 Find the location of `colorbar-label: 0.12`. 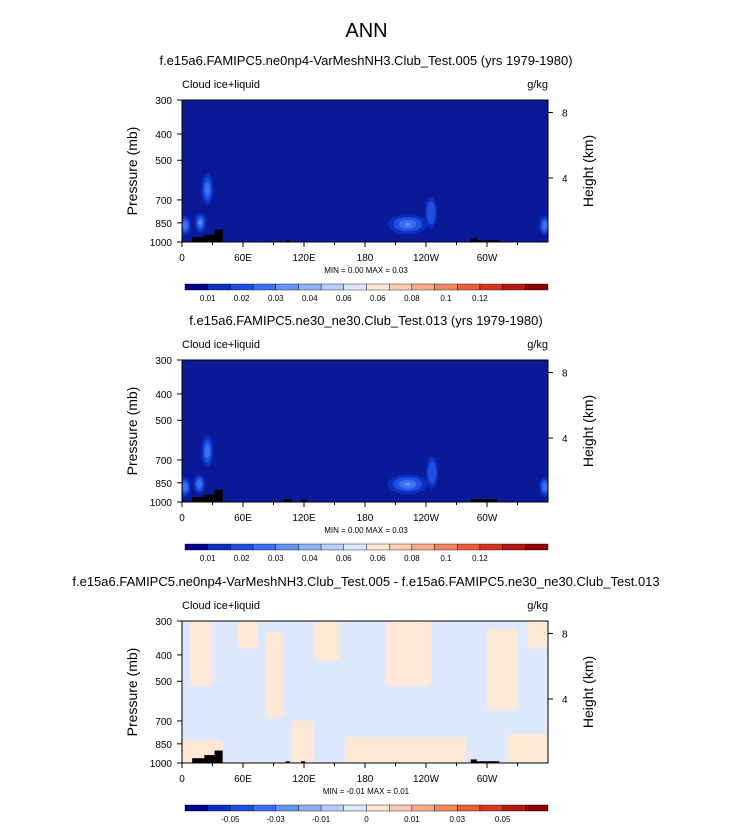

colorbar-label: 0.12 is located at coordinates (480, 558).